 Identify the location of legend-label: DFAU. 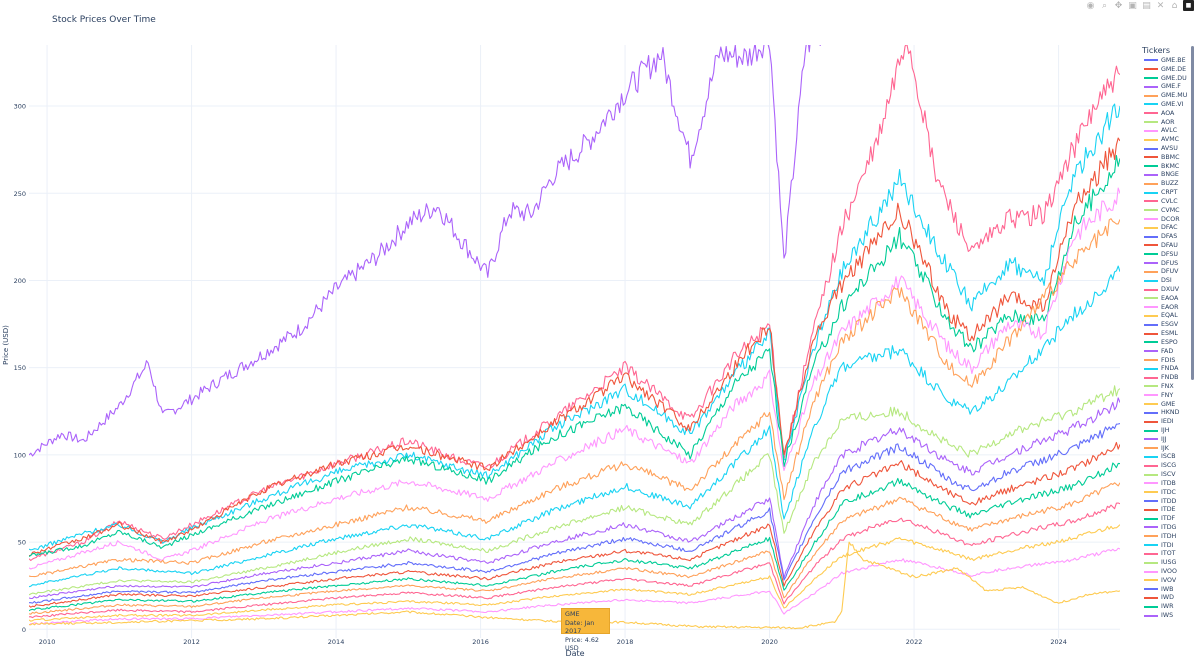
(1169, 245).